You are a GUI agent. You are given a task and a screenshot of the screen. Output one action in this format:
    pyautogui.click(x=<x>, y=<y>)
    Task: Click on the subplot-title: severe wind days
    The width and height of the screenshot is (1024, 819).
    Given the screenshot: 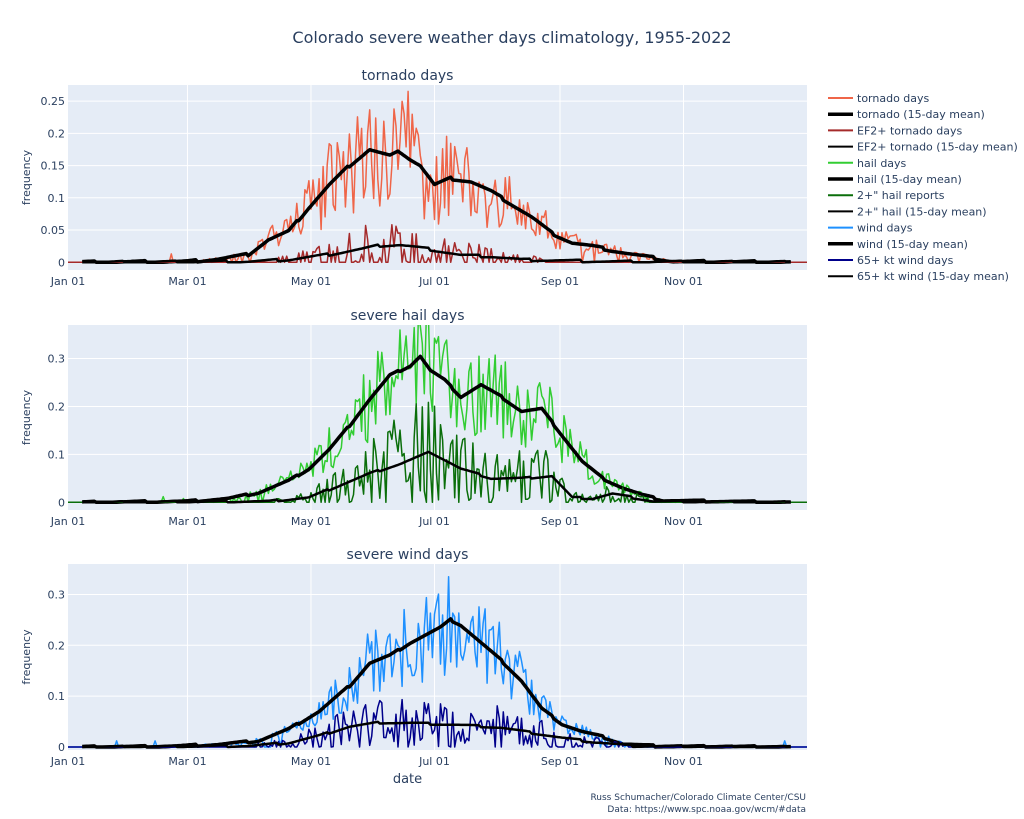 What is the action you would take?
    pyautogui.click(x=408, y=555)
    